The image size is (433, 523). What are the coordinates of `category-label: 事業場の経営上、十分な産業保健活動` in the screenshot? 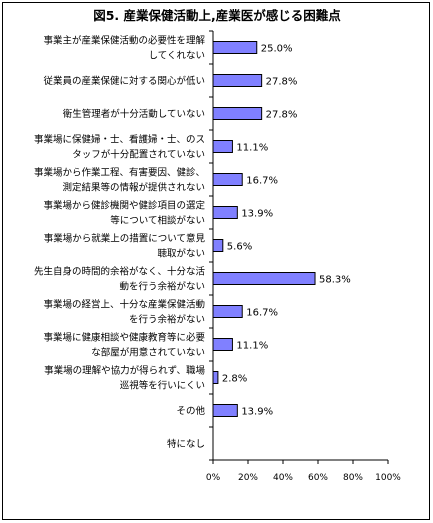 It's located at (124, 305).